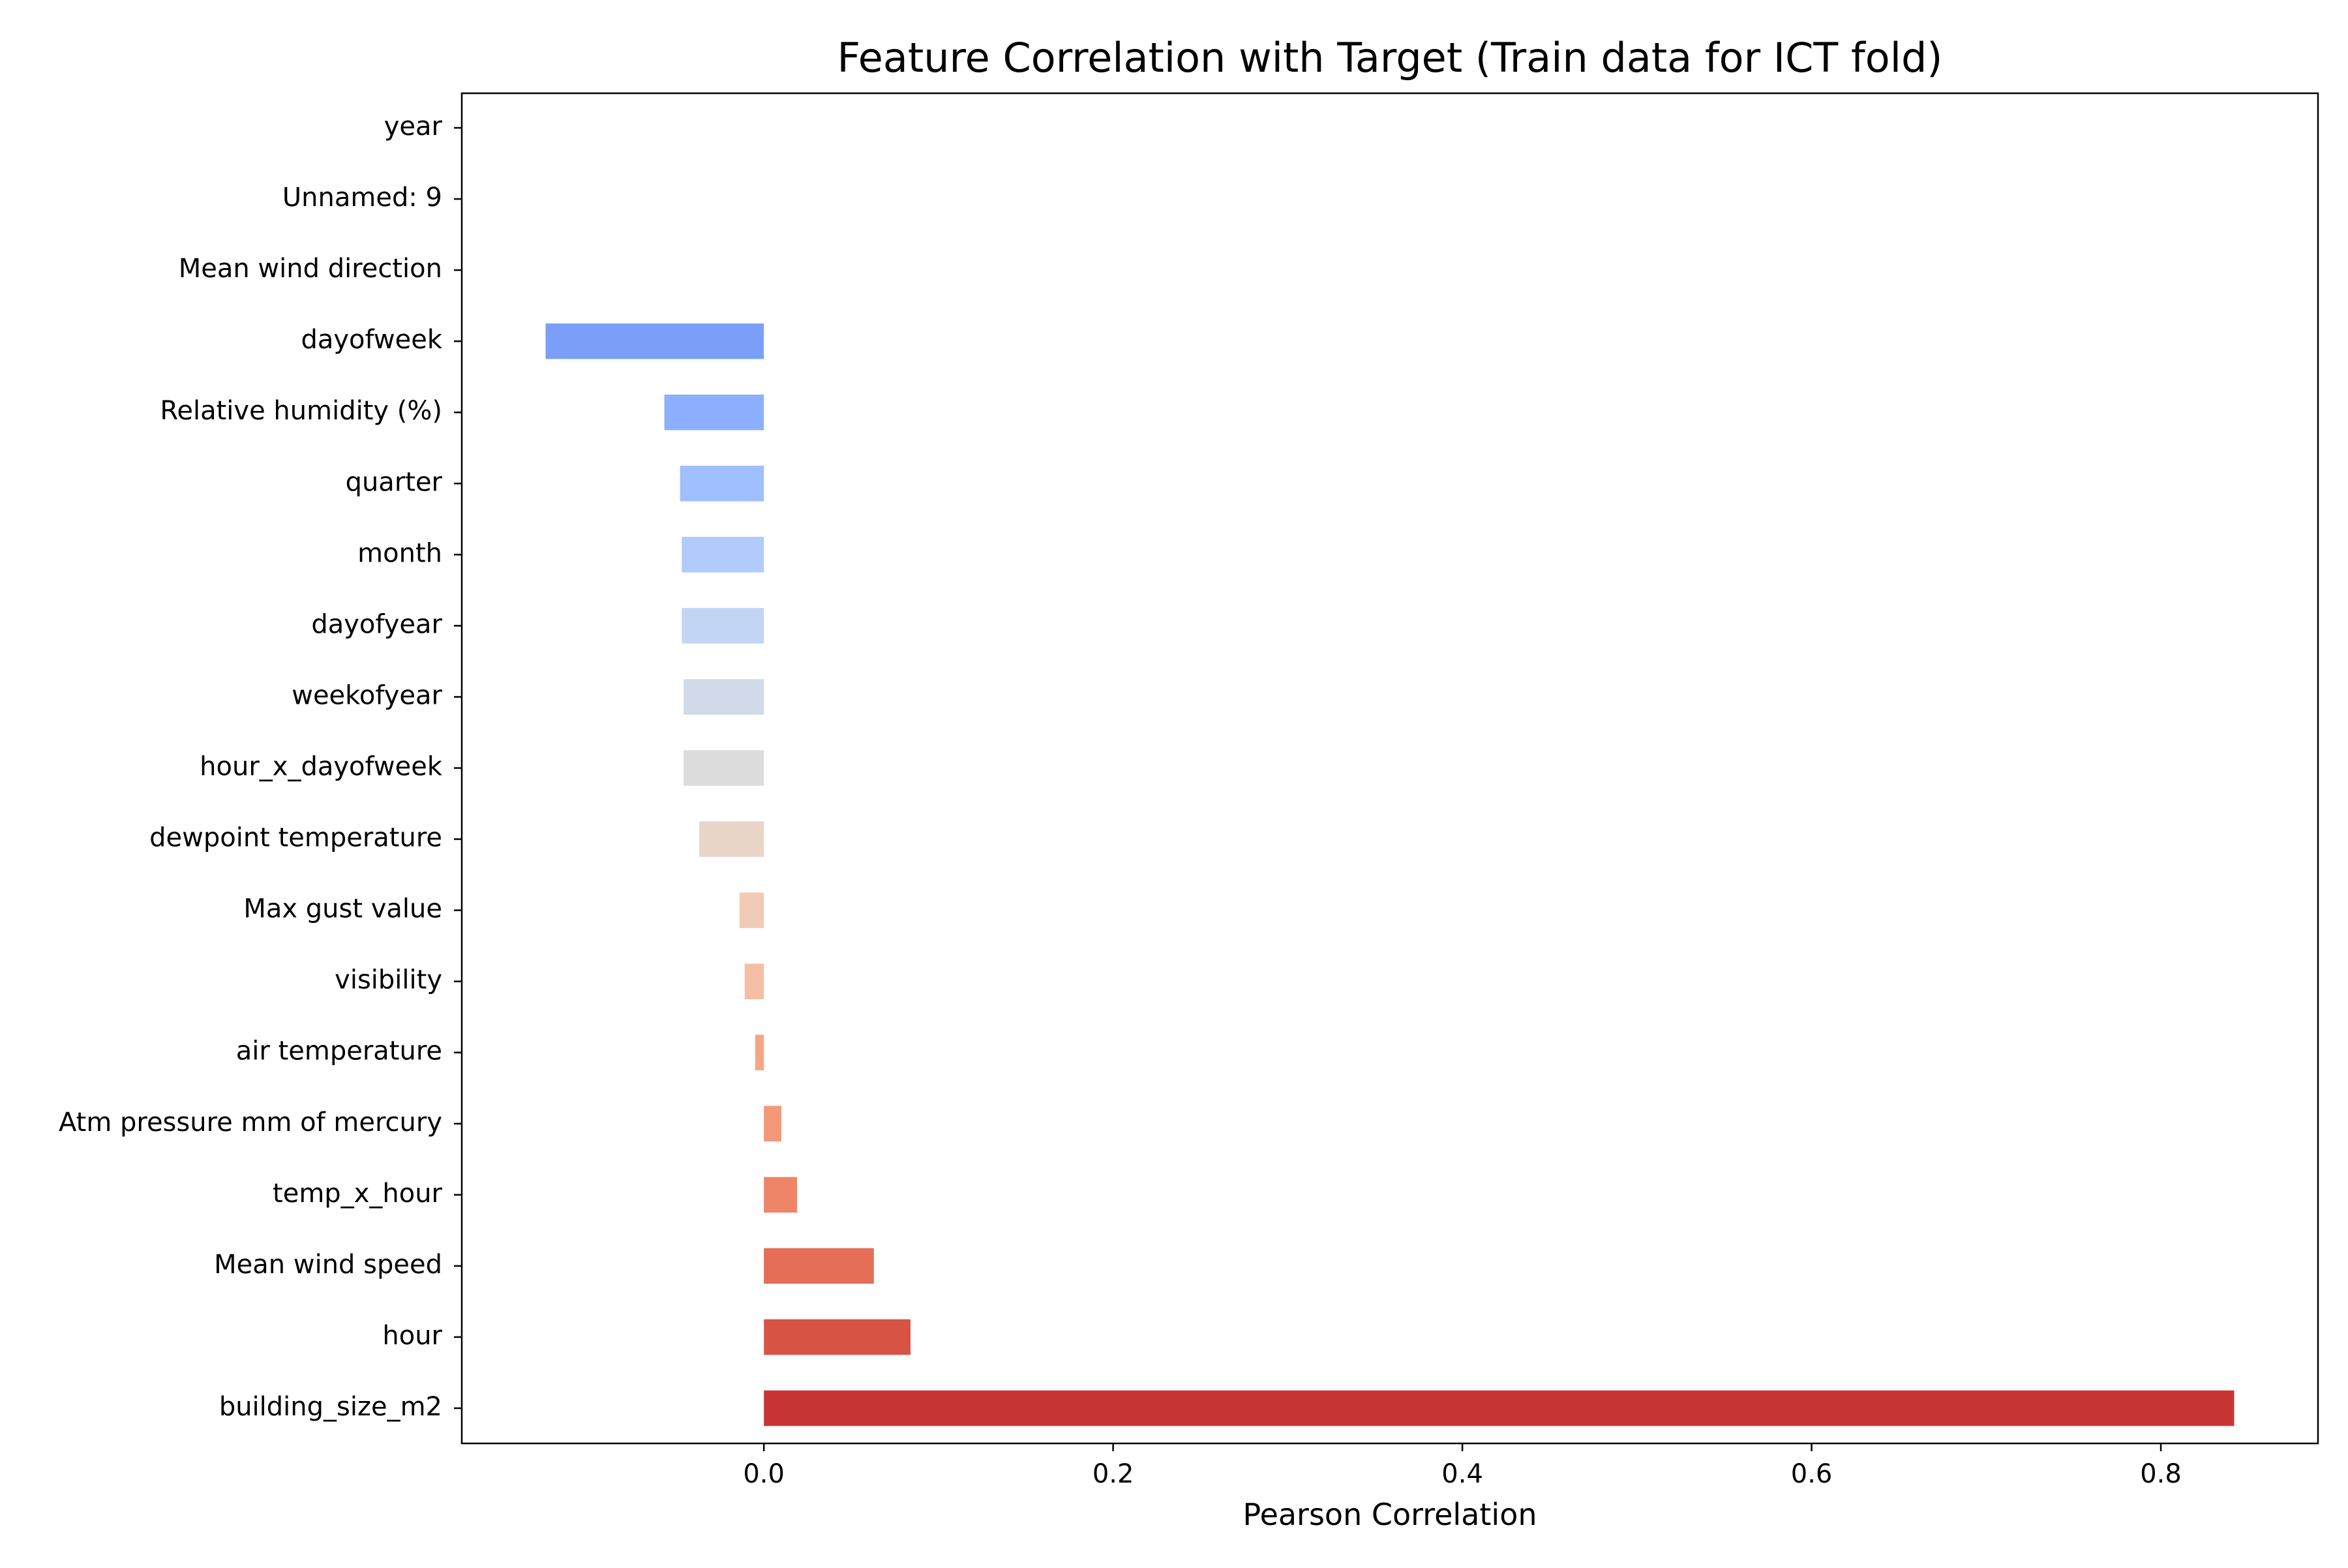  Describe the element at coordinates (331, 1407) in the screenshot. I see `y-tick-label: building_size_m2` at that location.